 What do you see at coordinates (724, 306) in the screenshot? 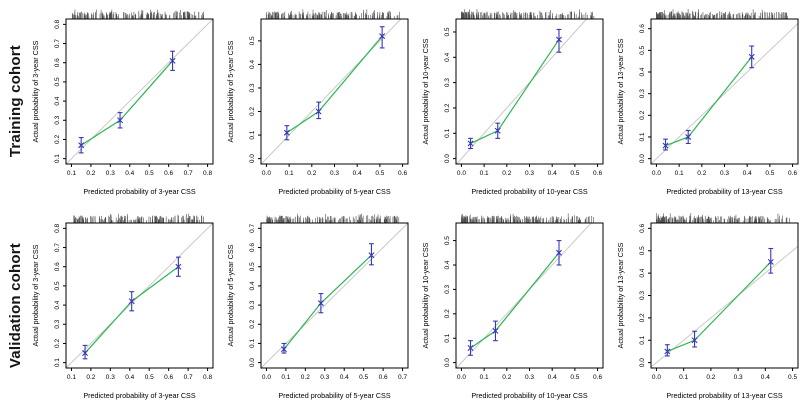
I see `ideal-line` at bounding box center [724, 306].